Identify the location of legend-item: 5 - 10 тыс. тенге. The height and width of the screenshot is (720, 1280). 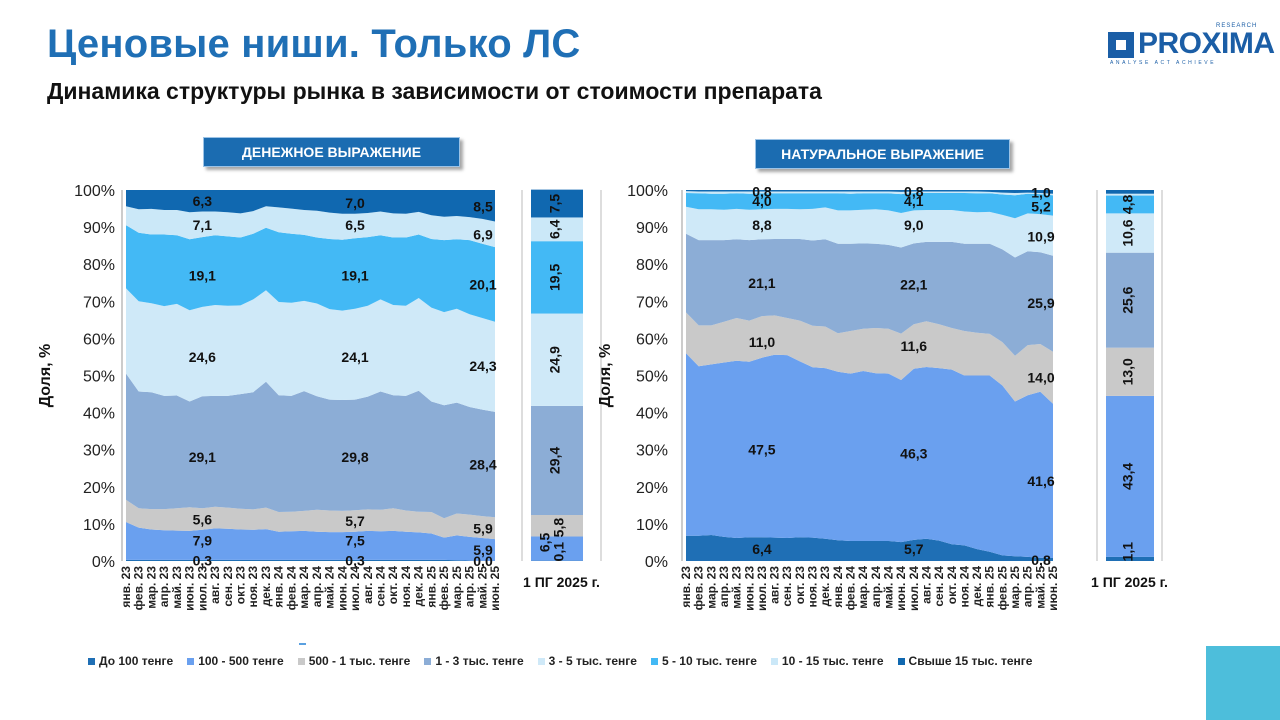
(703, 661).